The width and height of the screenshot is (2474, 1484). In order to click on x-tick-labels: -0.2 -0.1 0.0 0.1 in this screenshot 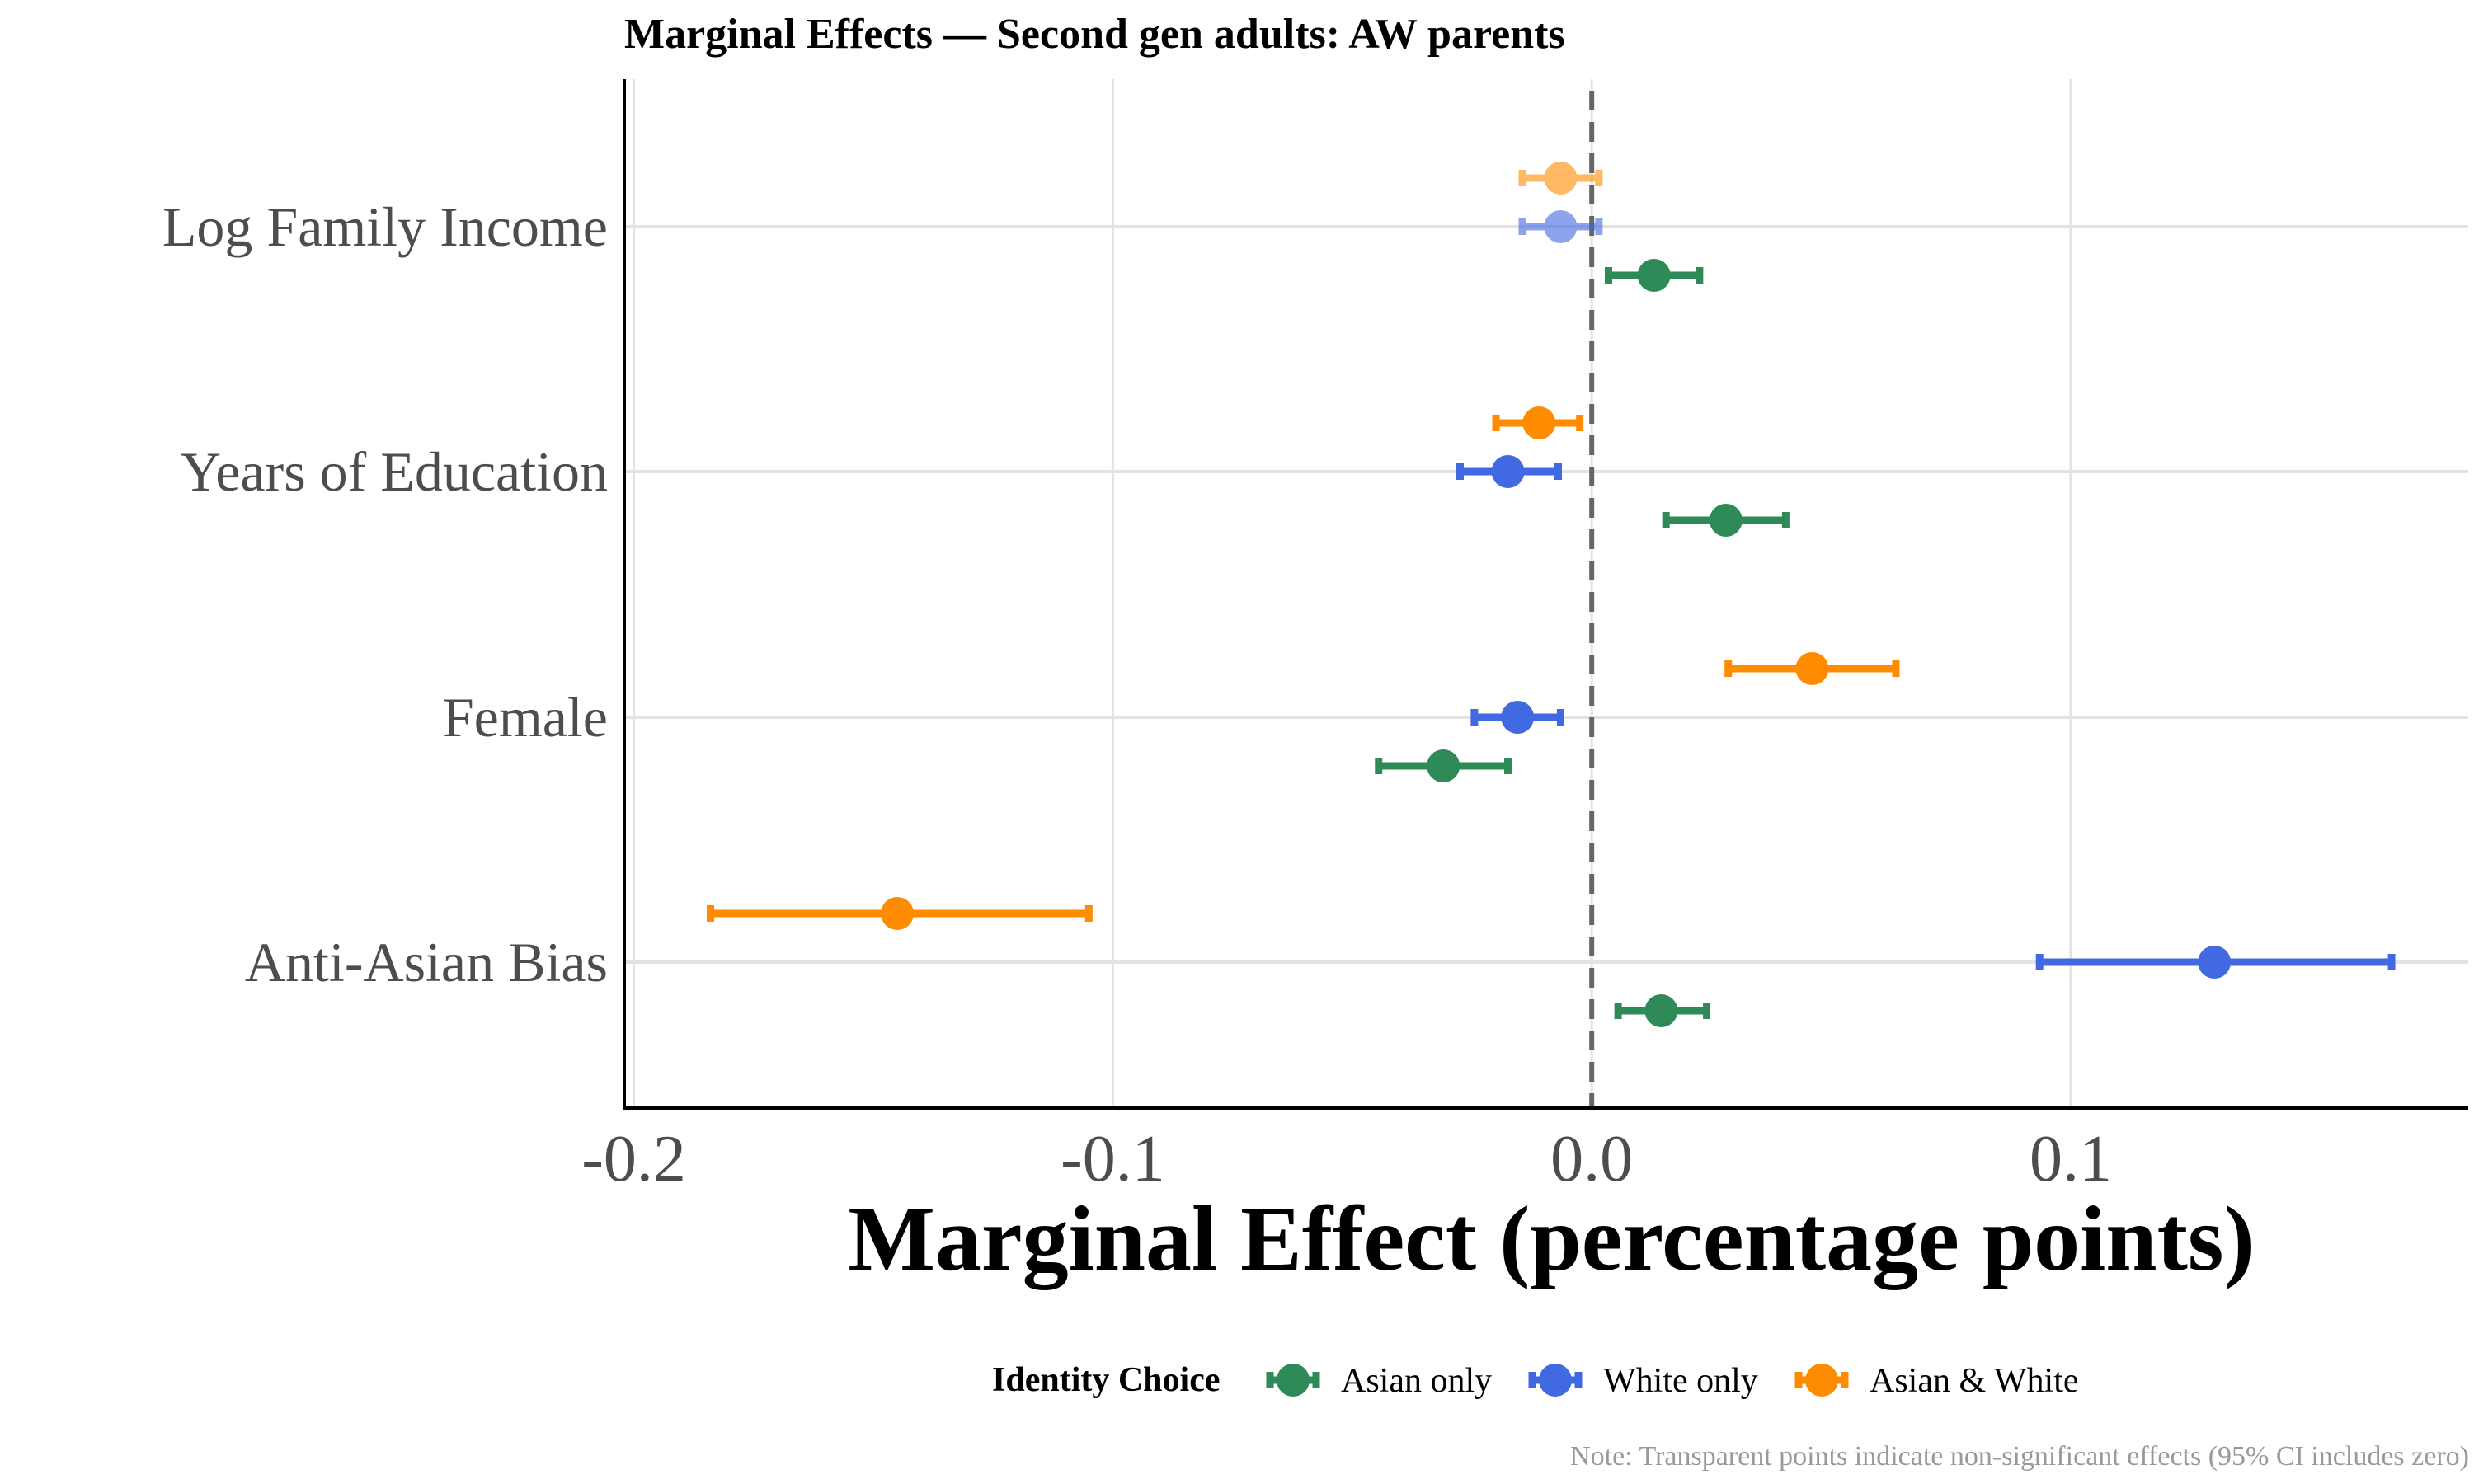, I will do `click(1346, 1159)`.